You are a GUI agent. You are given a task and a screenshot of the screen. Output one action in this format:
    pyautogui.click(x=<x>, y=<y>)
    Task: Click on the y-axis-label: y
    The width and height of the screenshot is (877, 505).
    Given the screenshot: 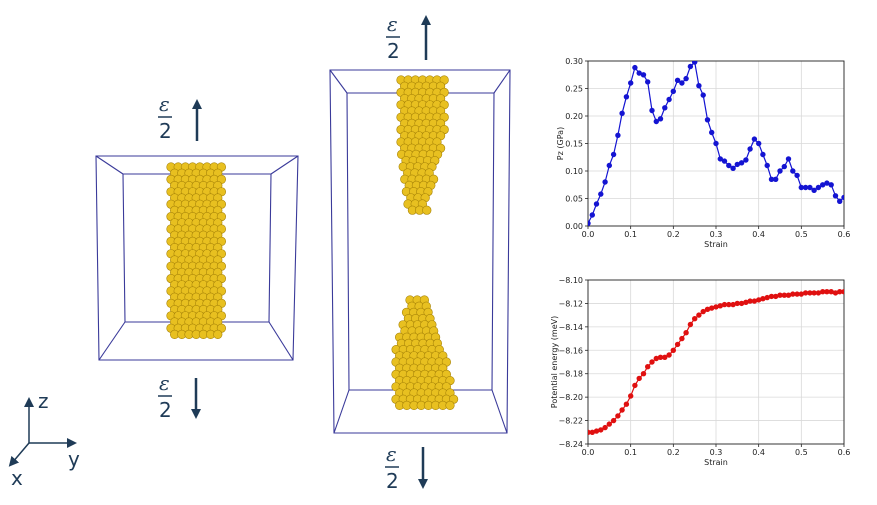 What is the action you would take?
    pyautogui.click(x=74, y=459)
    